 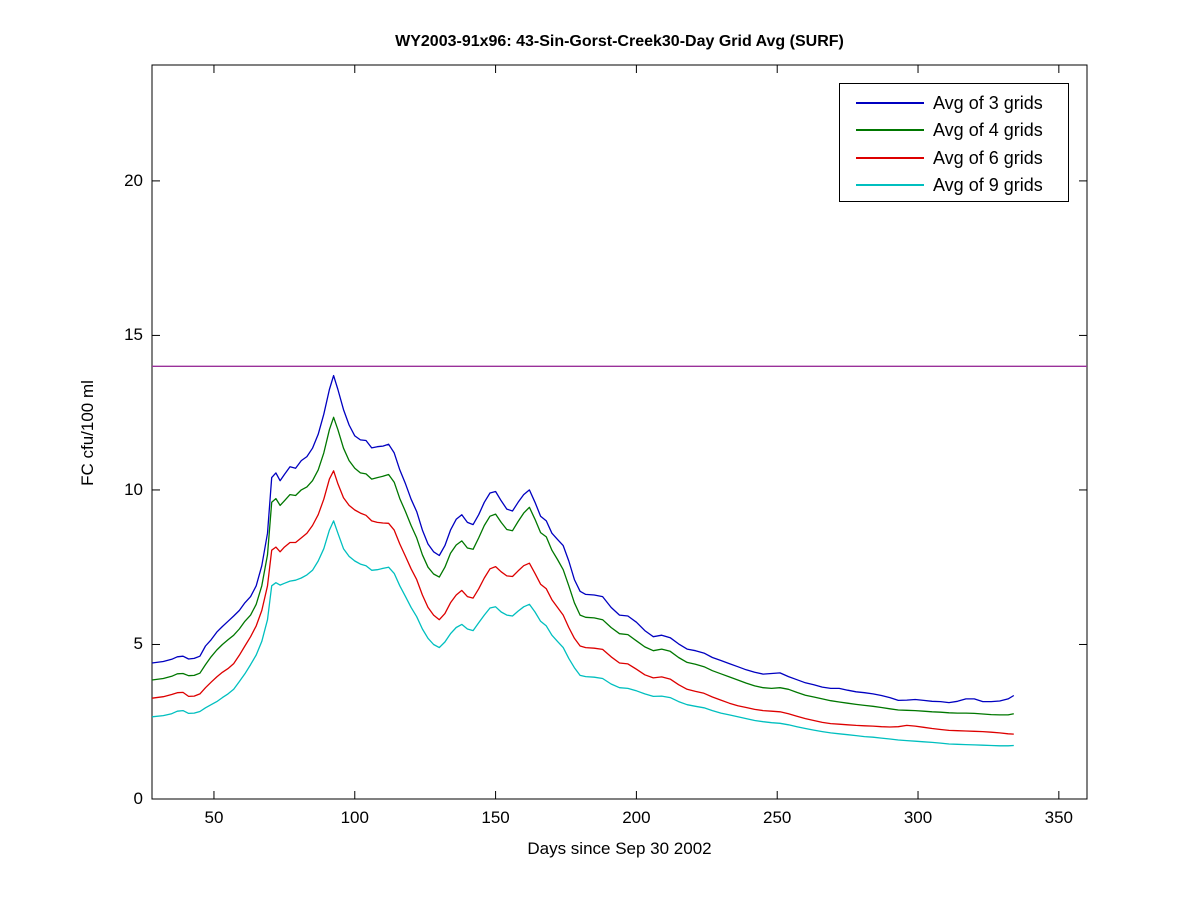 I want to click on legend-entry: Avg of 3 grids, so click(x=949, y=103).